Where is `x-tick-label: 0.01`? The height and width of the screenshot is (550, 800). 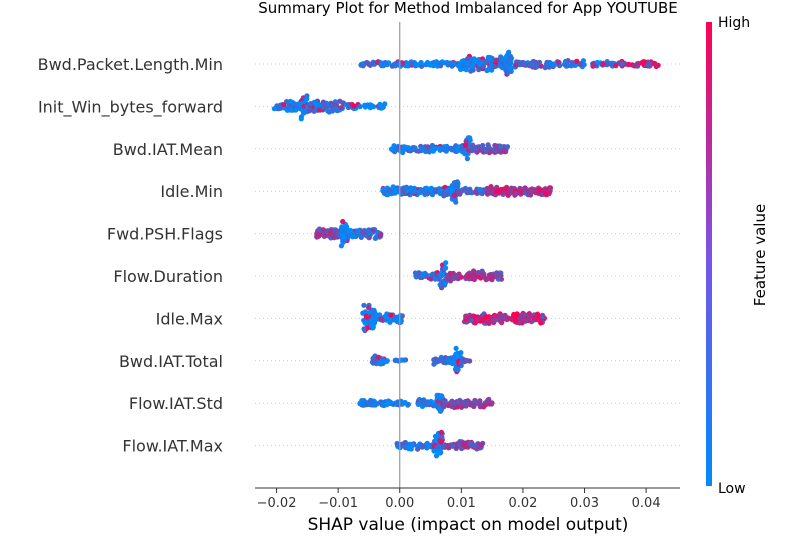
x-tick-label: 0.01 is located at coordinates (461, 503).